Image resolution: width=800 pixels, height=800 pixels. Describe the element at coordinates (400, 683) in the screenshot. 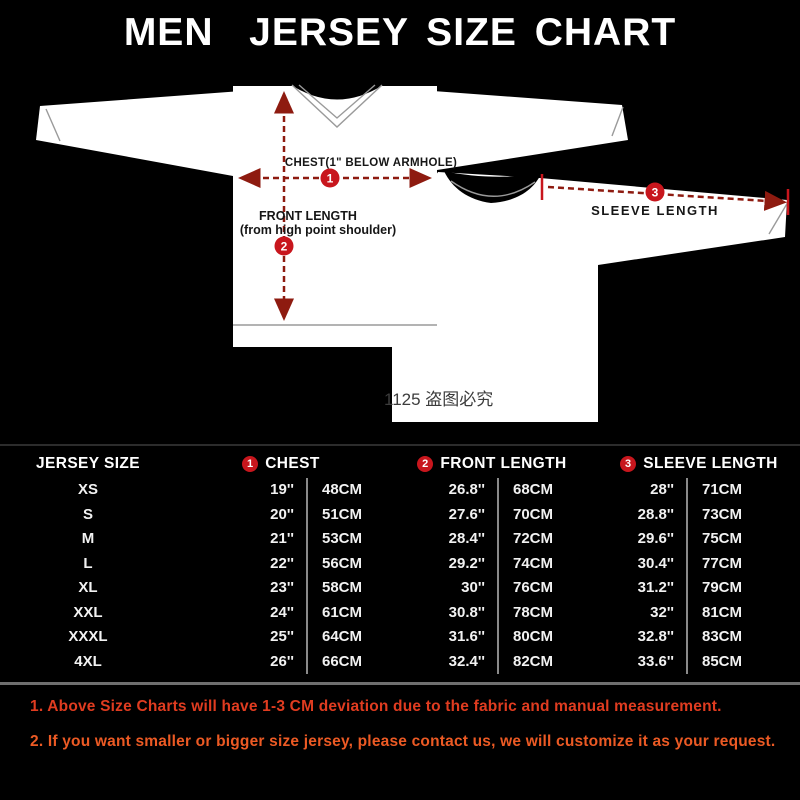

I see `section-divider-bottom` at that location.